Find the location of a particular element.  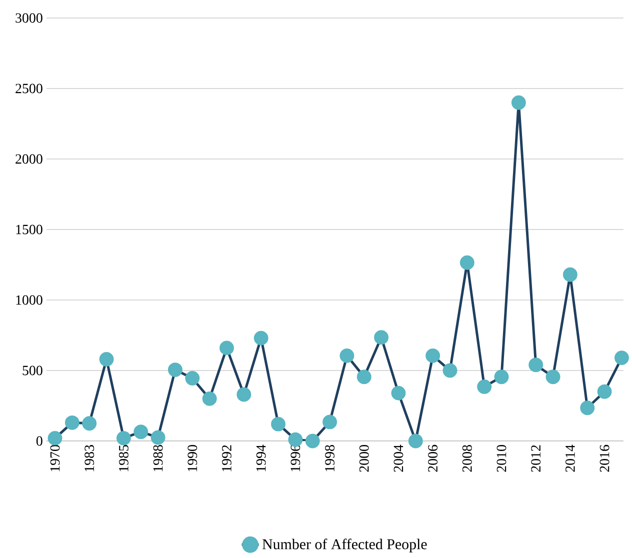

x-tick-label: 2000 is located at coordinates (364, 458).